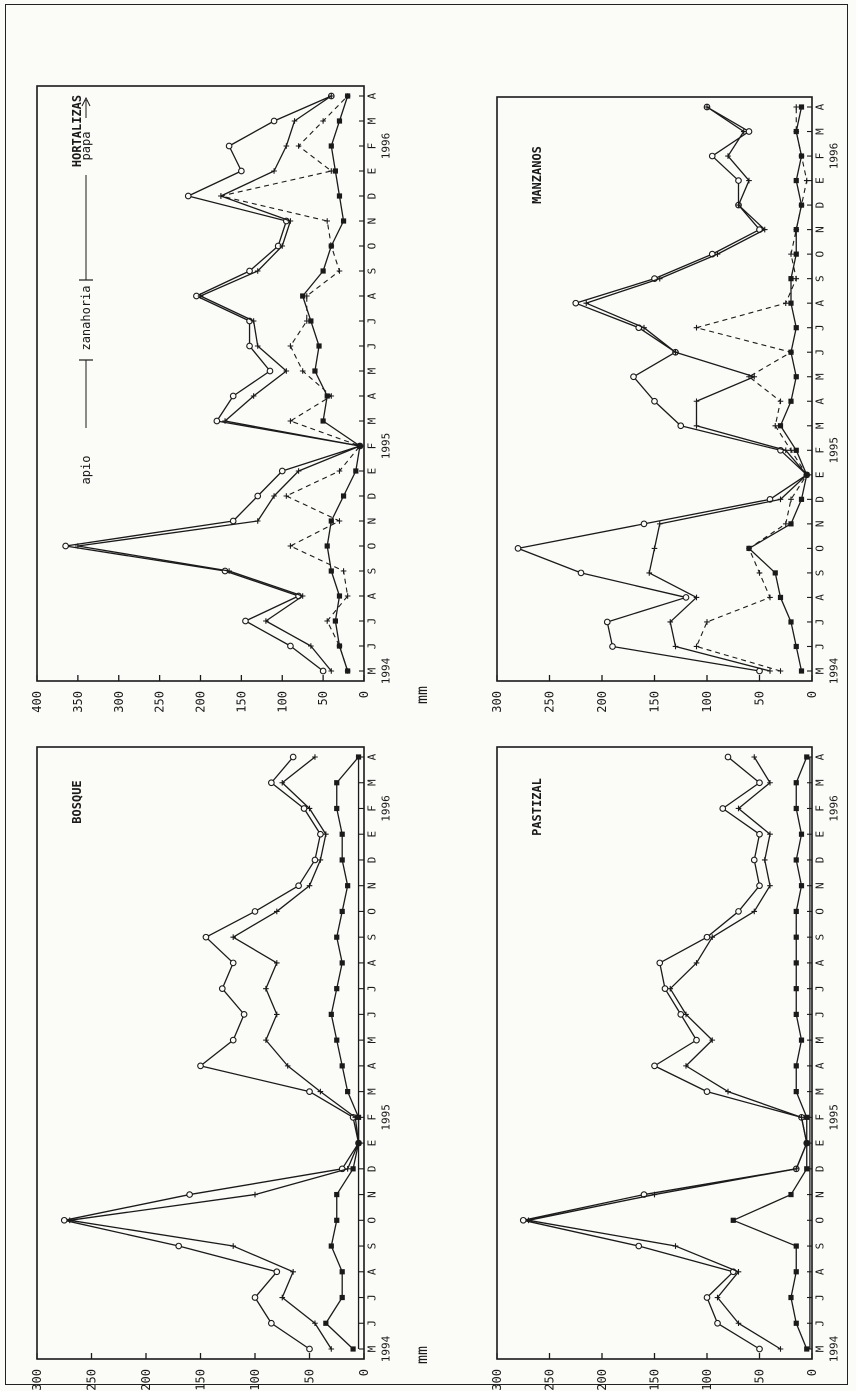 This screenshot has height=1391, width=856. Describe the element at coordinates (119, 702) in the screenshot. I see `value-tick-label: 300` at that location.